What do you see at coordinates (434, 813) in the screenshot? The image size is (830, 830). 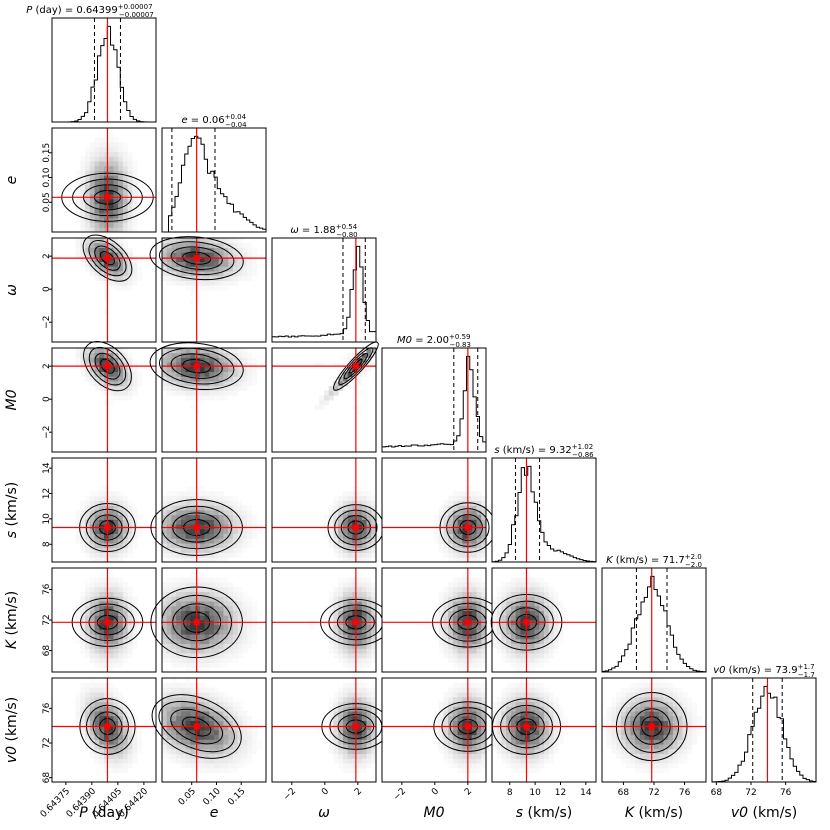 I see `x-axis-label-M0: M0` at bounding box center [434, 813].